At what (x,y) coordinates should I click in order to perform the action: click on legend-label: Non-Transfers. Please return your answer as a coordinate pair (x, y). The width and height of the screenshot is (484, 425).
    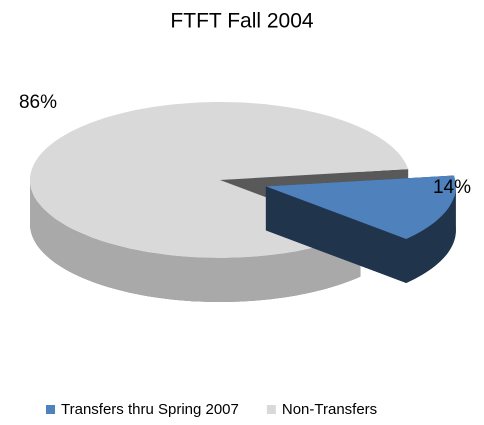
    Looking at the image, I should click on (329, 409).